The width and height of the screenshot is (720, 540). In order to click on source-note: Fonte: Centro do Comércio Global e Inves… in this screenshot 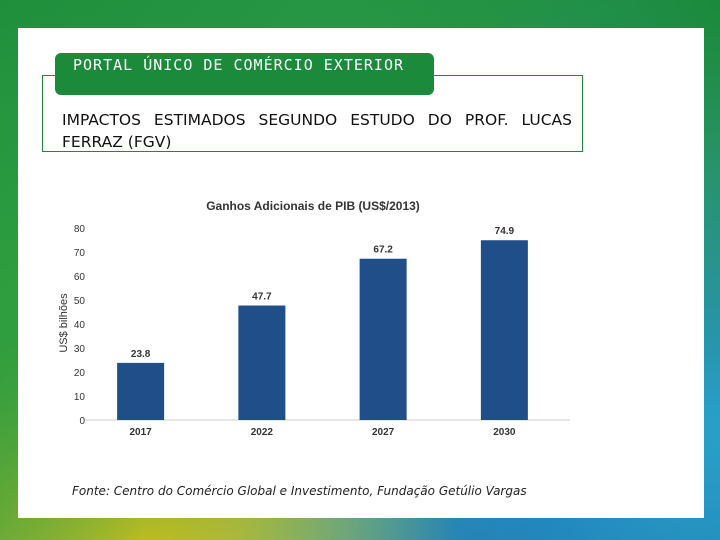, I will do `click(299, 491)`.